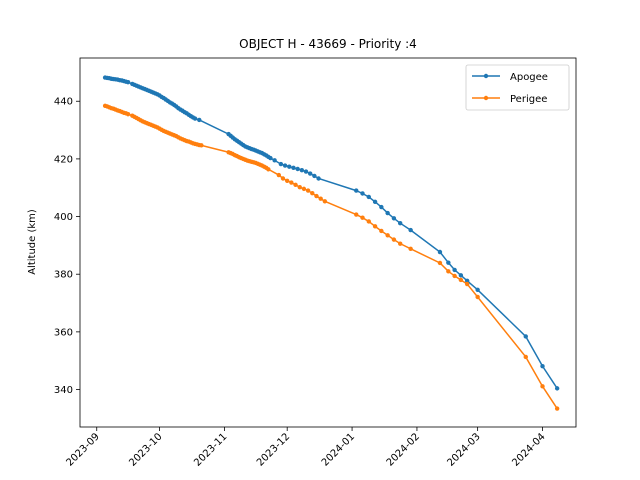 Image resolution: width=640 pixels, height=480 pixels. I want to click on legend-marker-perigee, so click(486, 98).